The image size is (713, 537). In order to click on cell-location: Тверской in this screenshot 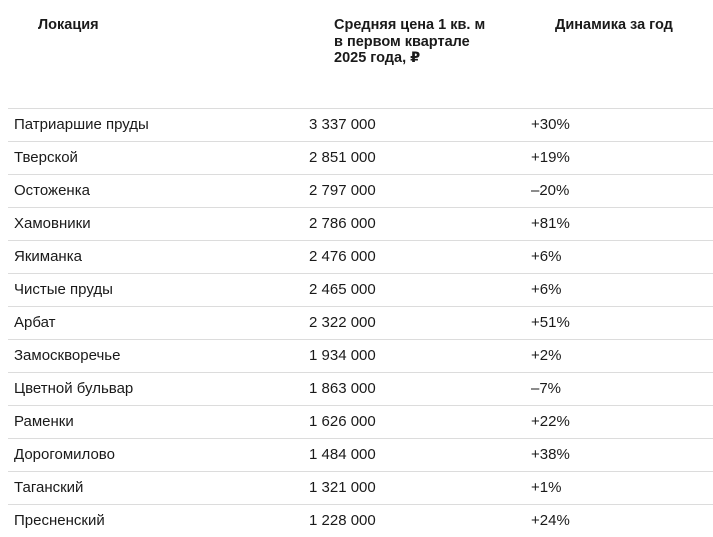, I will do `click(46, 157)`.